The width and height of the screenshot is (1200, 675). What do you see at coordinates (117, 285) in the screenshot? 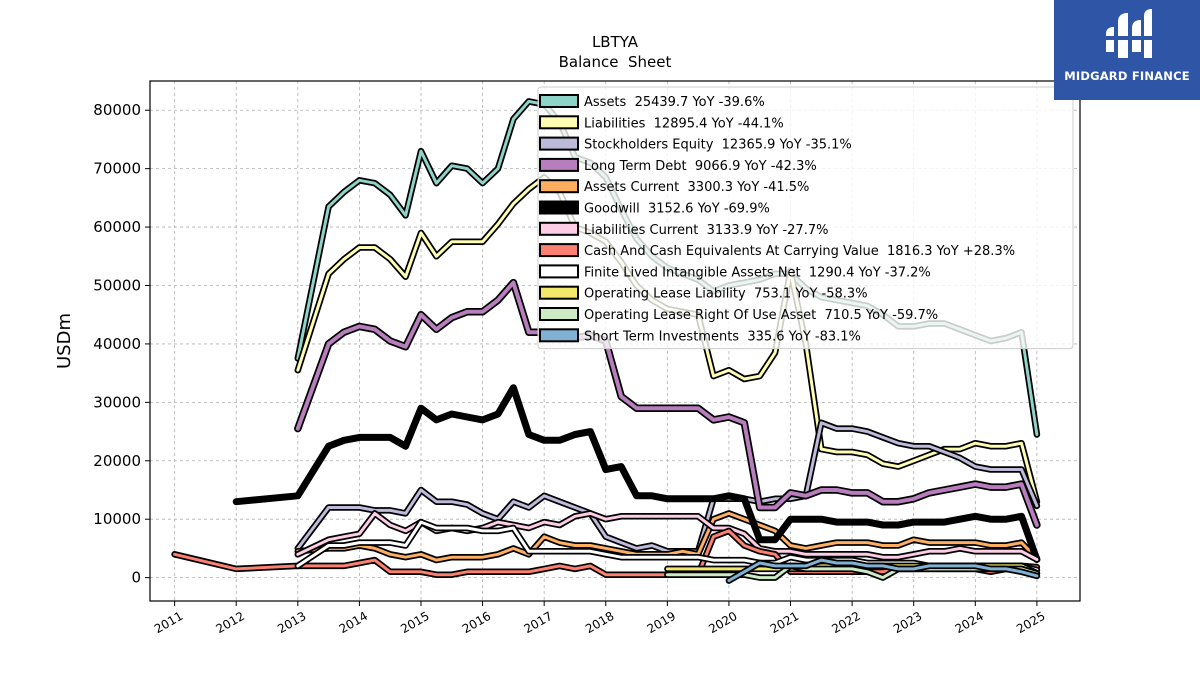
I see `y-tick-label: 50000` at bounding box center [117, 285].